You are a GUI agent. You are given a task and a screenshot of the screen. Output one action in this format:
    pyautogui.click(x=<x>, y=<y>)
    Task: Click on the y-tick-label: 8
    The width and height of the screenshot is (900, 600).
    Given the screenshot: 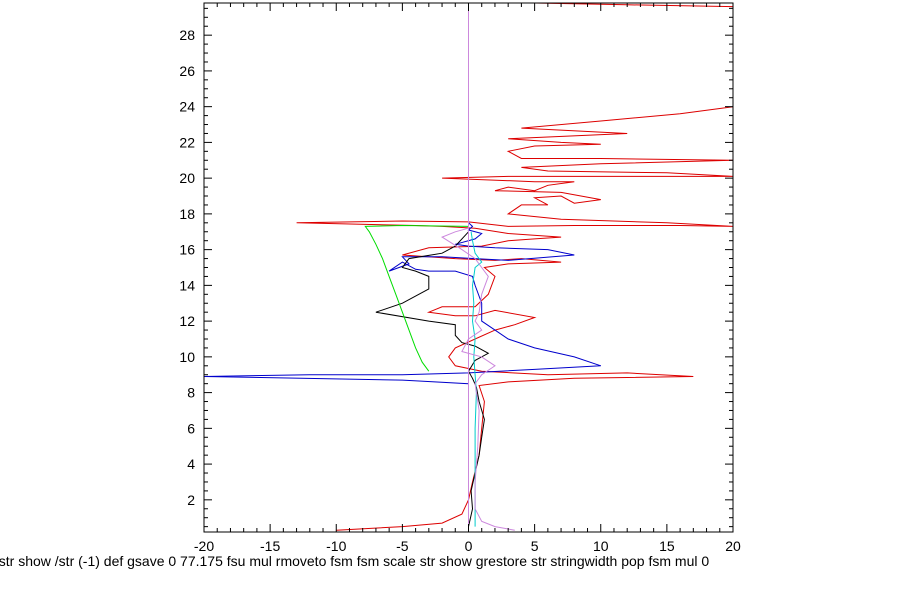 What is the action you would take?
    pyautogui.click(x=191, y=393)
    